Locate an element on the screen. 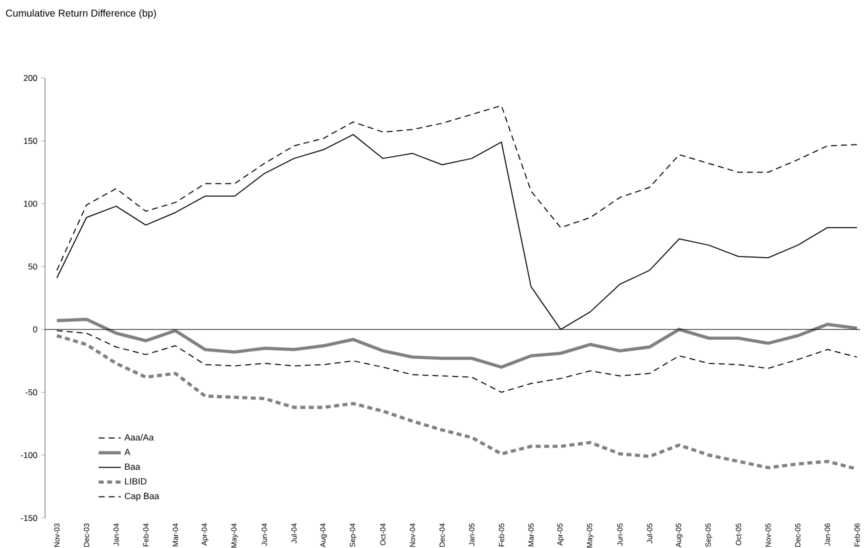 This screenshot has height=548, width=865. y-tick-label: 100 is located at coordinates (31, 203).